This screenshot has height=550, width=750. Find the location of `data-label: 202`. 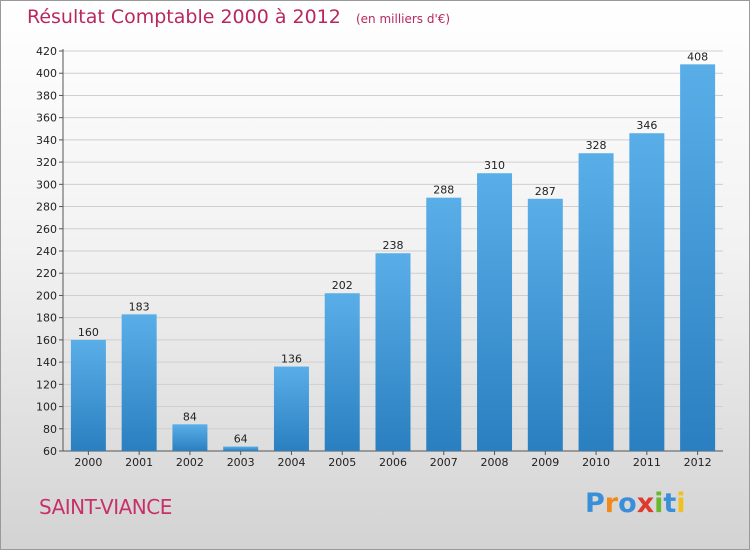

data-label: 202 is located at coordinates (342, 285).